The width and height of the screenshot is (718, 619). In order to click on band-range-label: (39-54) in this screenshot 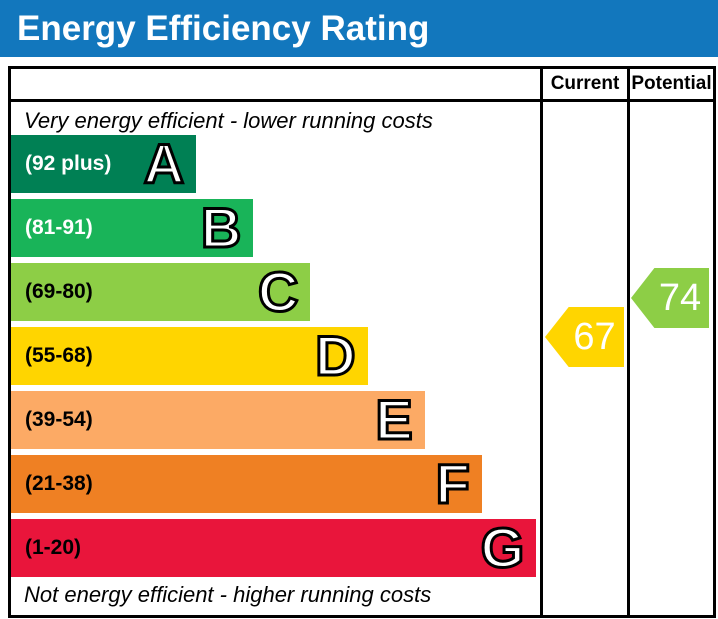, I will do `click(59, 419)`.